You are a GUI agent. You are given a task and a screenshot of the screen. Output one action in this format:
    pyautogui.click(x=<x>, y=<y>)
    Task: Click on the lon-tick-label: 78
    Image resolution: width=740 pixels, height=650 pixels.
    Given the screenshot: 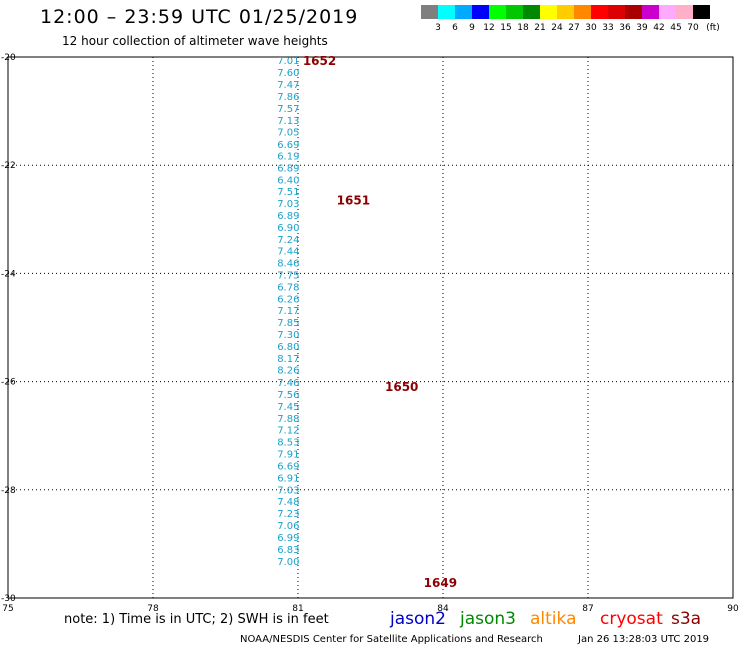 What is the action you would take?
    pyautogui.click(x=153, y=609)
    